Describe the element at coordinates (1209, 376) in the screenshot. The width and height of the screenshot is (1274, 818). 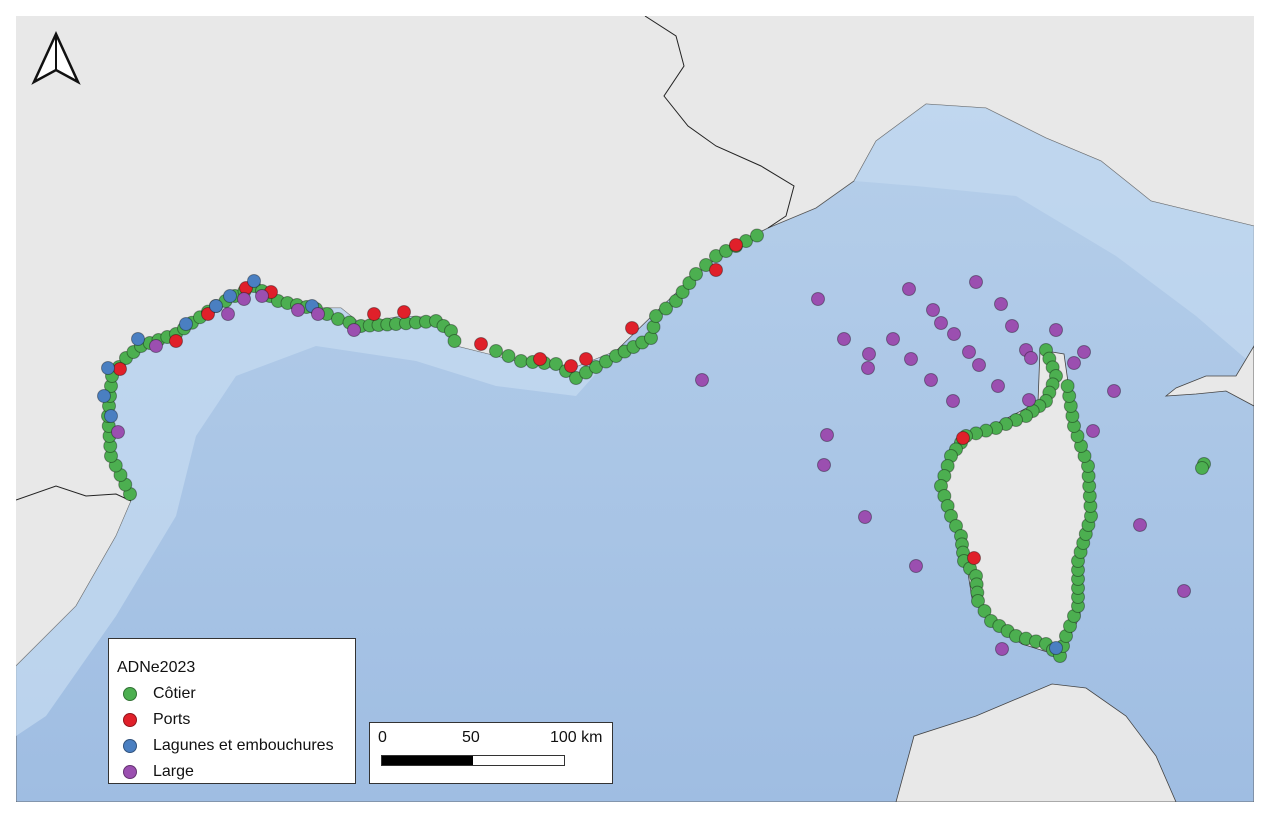
I see `land-italy-east` at that location.